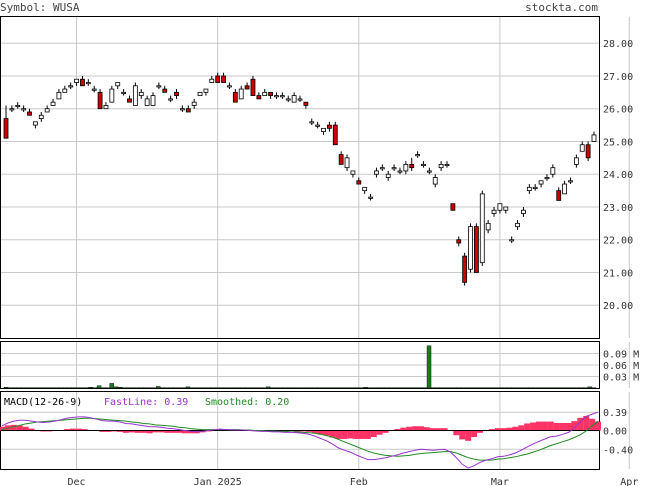 Image resolution: width=655 pixels, height=486 pixels. What do you see at coordinates (618, 450) in the screenshot?
I see `macd-tick-label: -0.40` at bounding box center [618, 450].